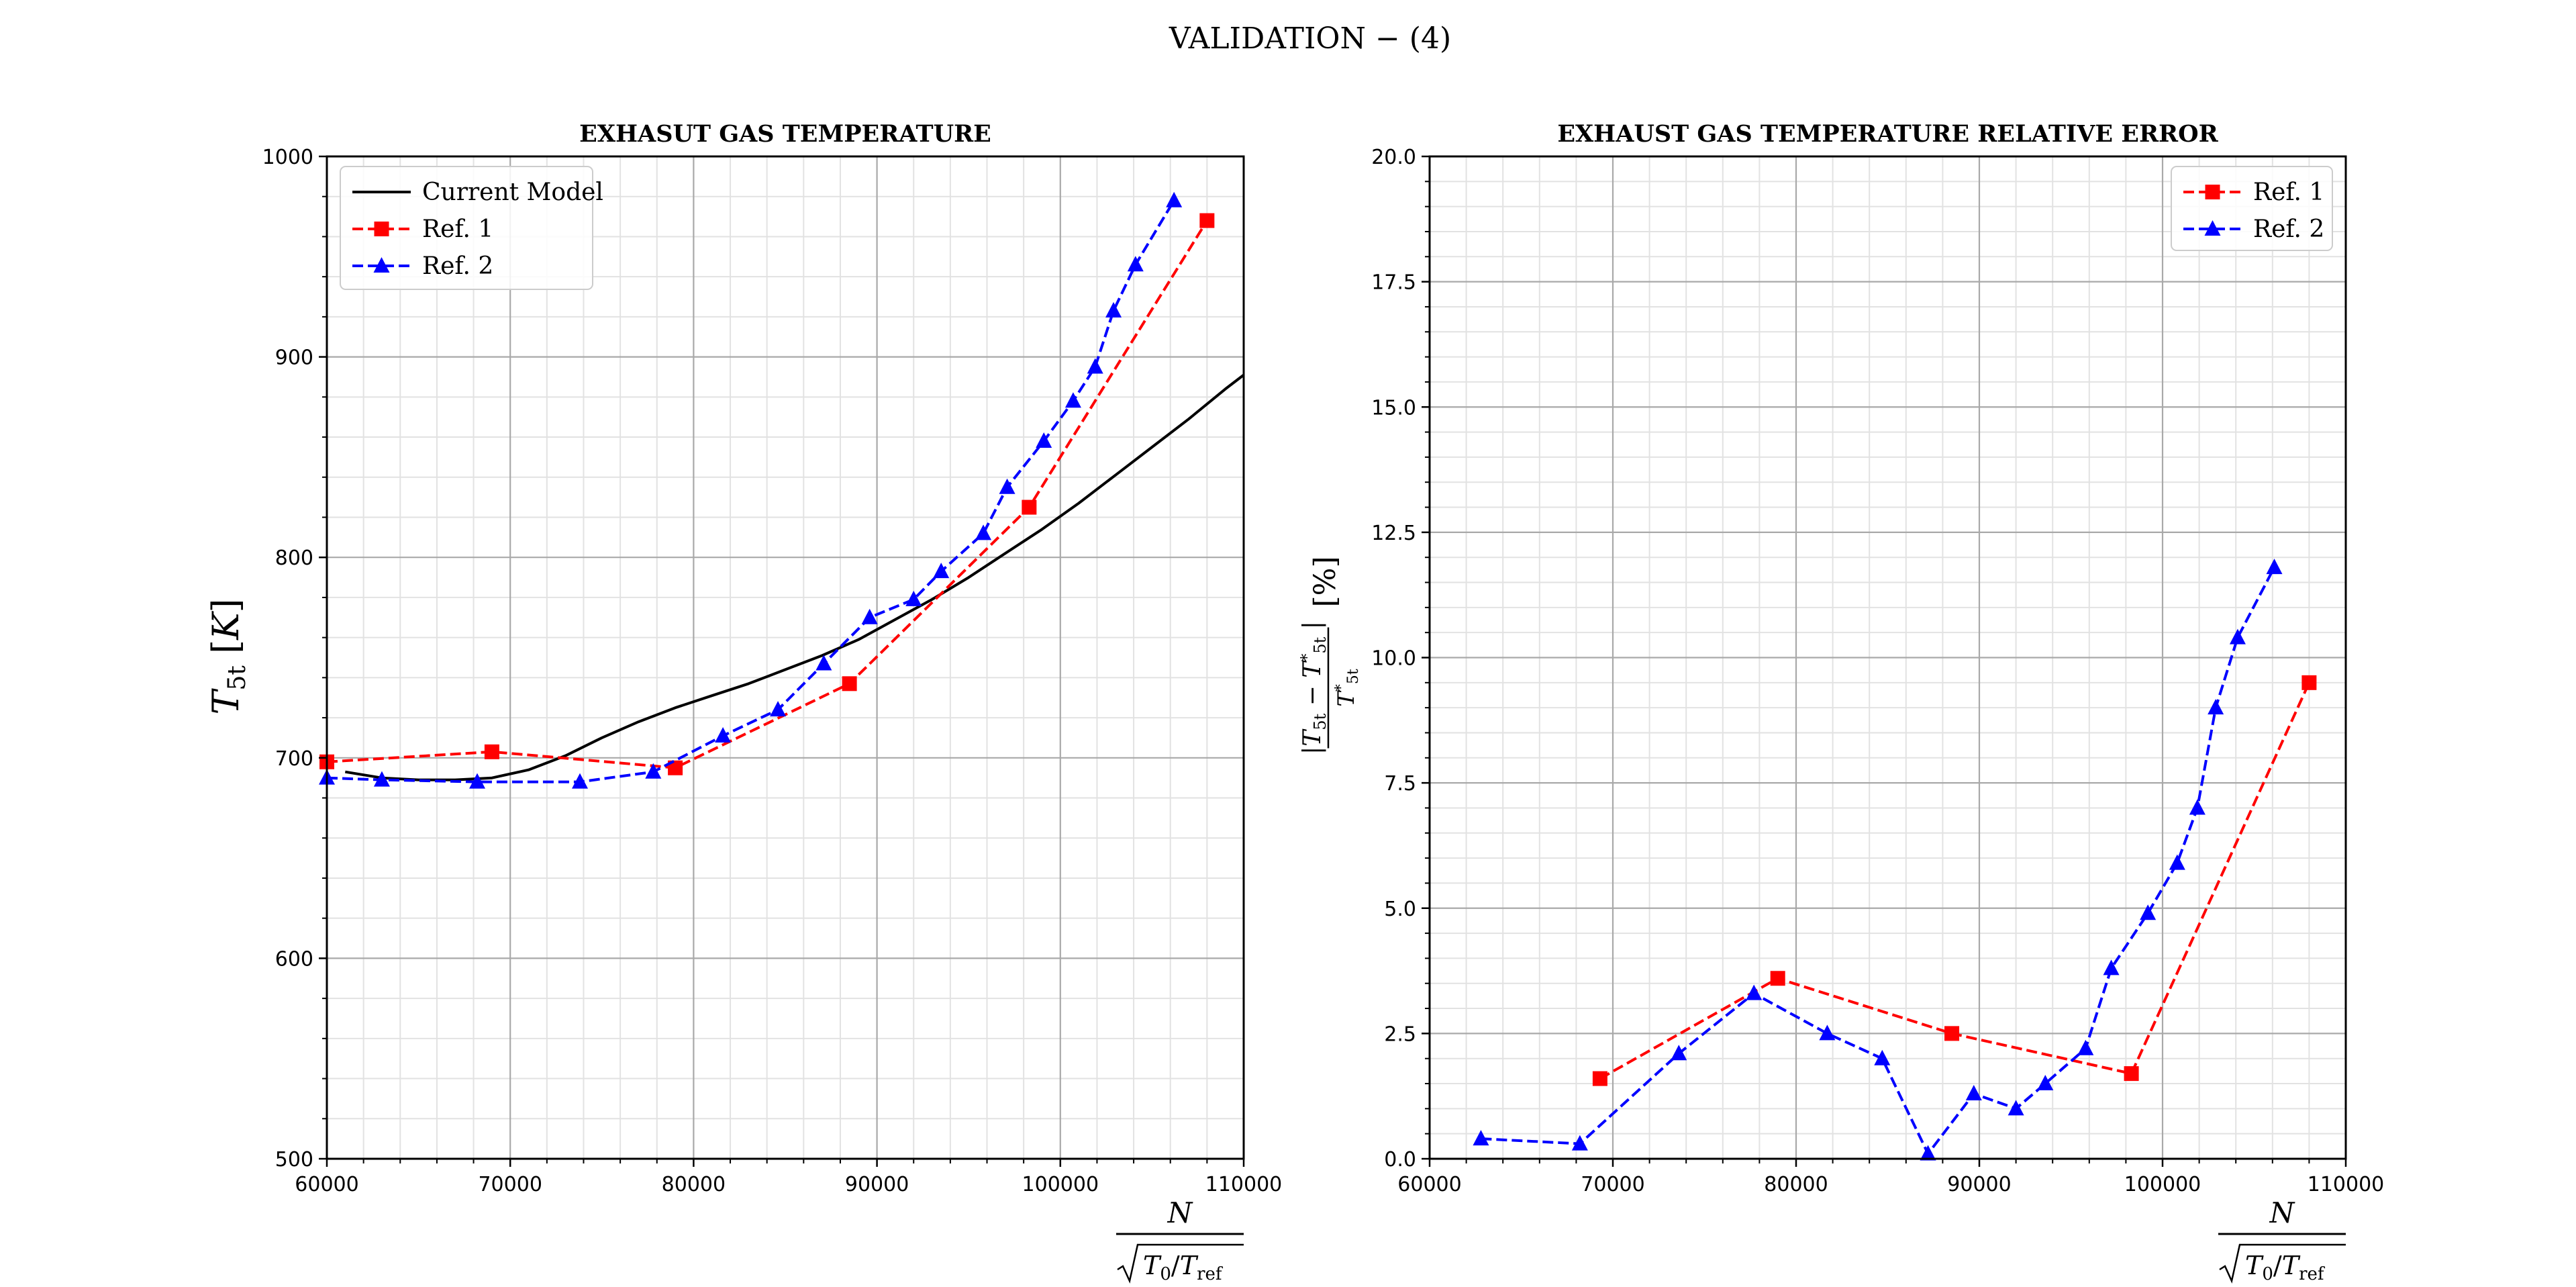 The image size is (2576, 1287). What do you see at coordinates (1183, 1267) in the screenshot?
I see `x-label-denominator: T0/Tref` at bounding box center [1183, 1267].